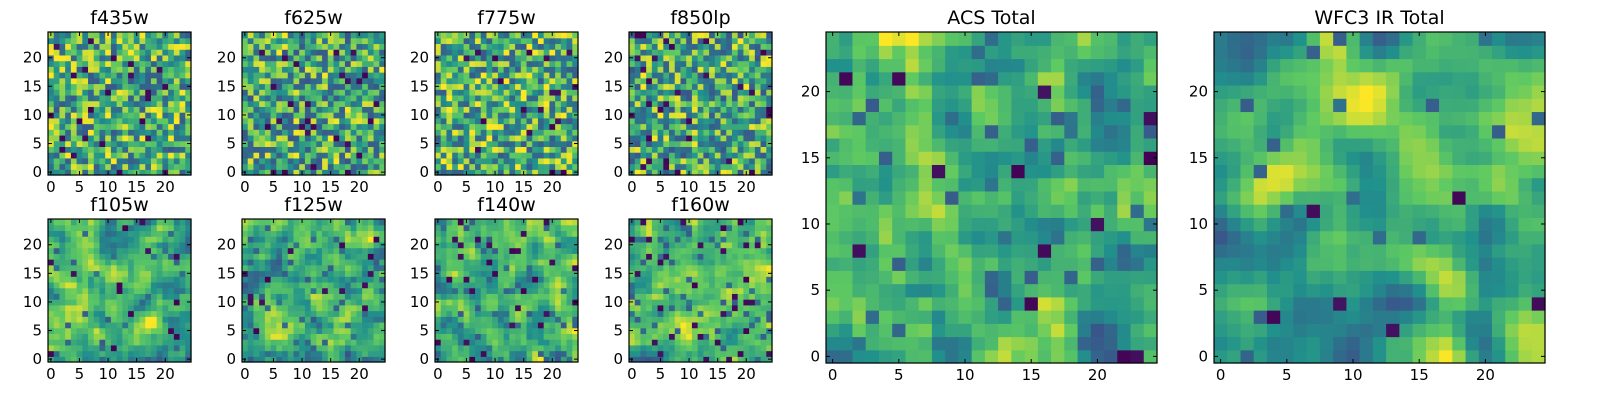  What do you see at coordinates (119, 103) in the screenshot?
I see `axes-frame` at bounding box center [119, 103].